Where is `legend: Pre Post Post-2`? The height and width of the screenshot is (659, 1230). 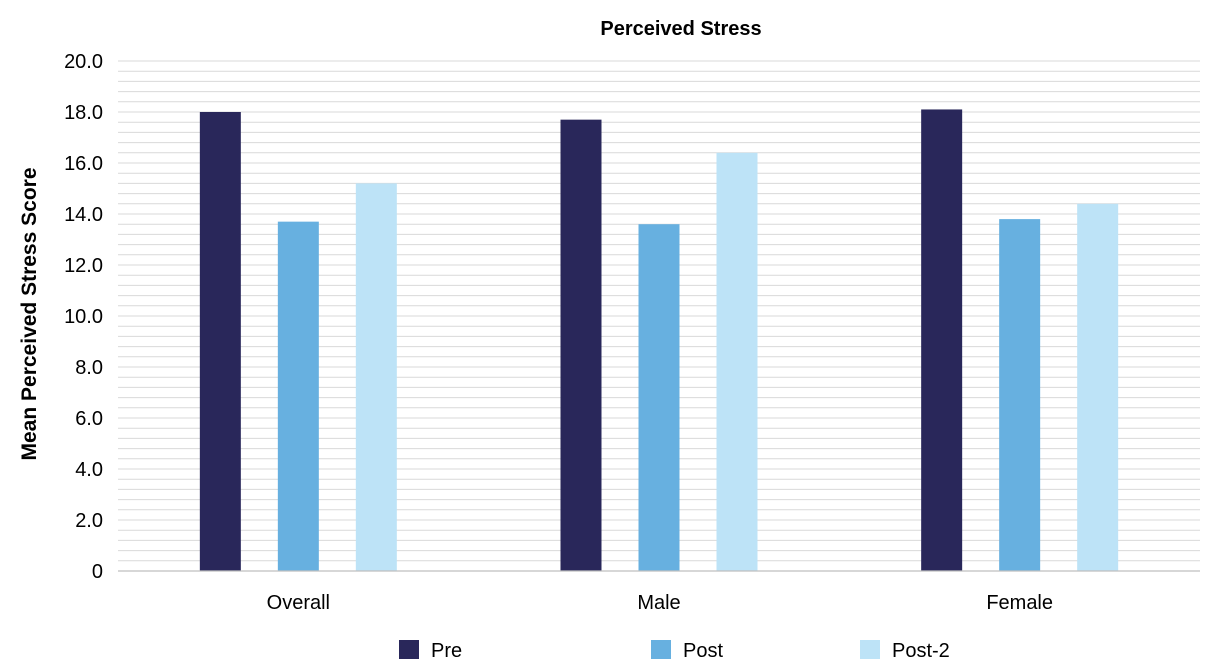
legend: Pre Post Post-2 is located at coordinates (674, 649).